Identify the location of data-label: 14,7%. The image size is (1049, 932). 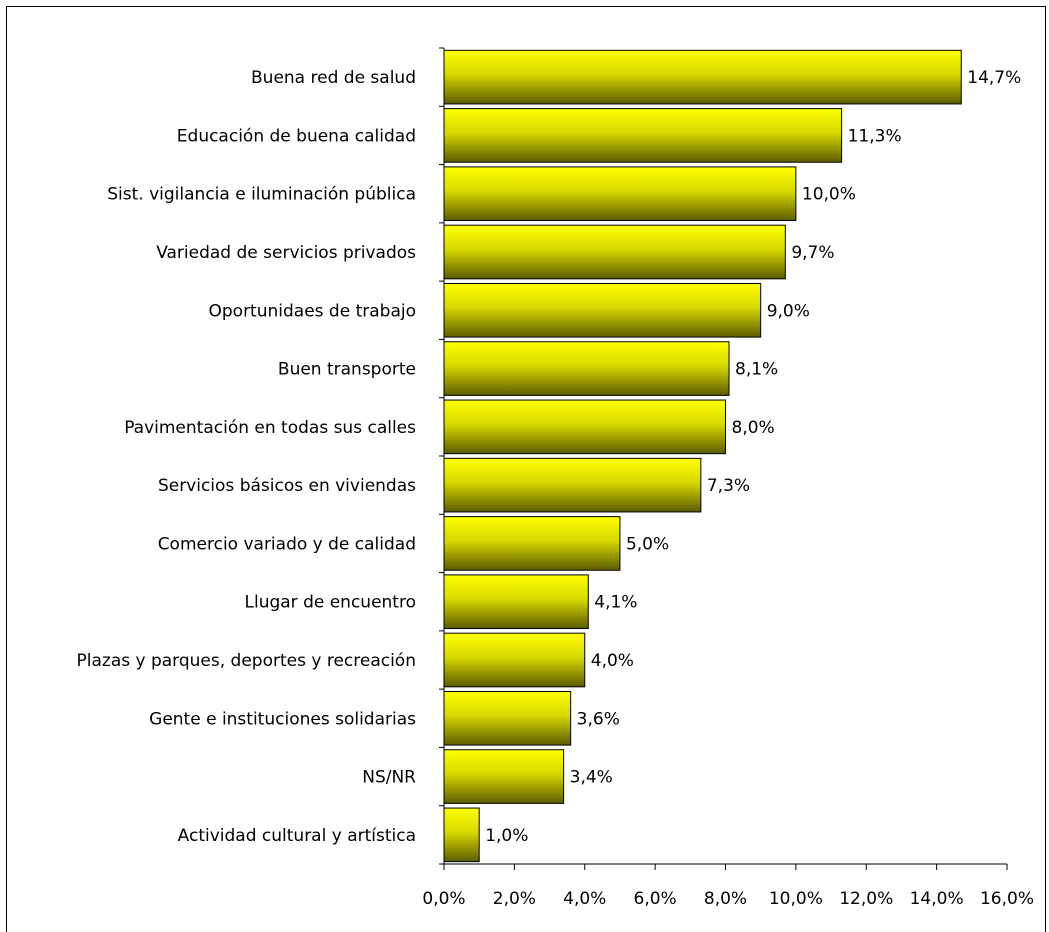
(994, 78).